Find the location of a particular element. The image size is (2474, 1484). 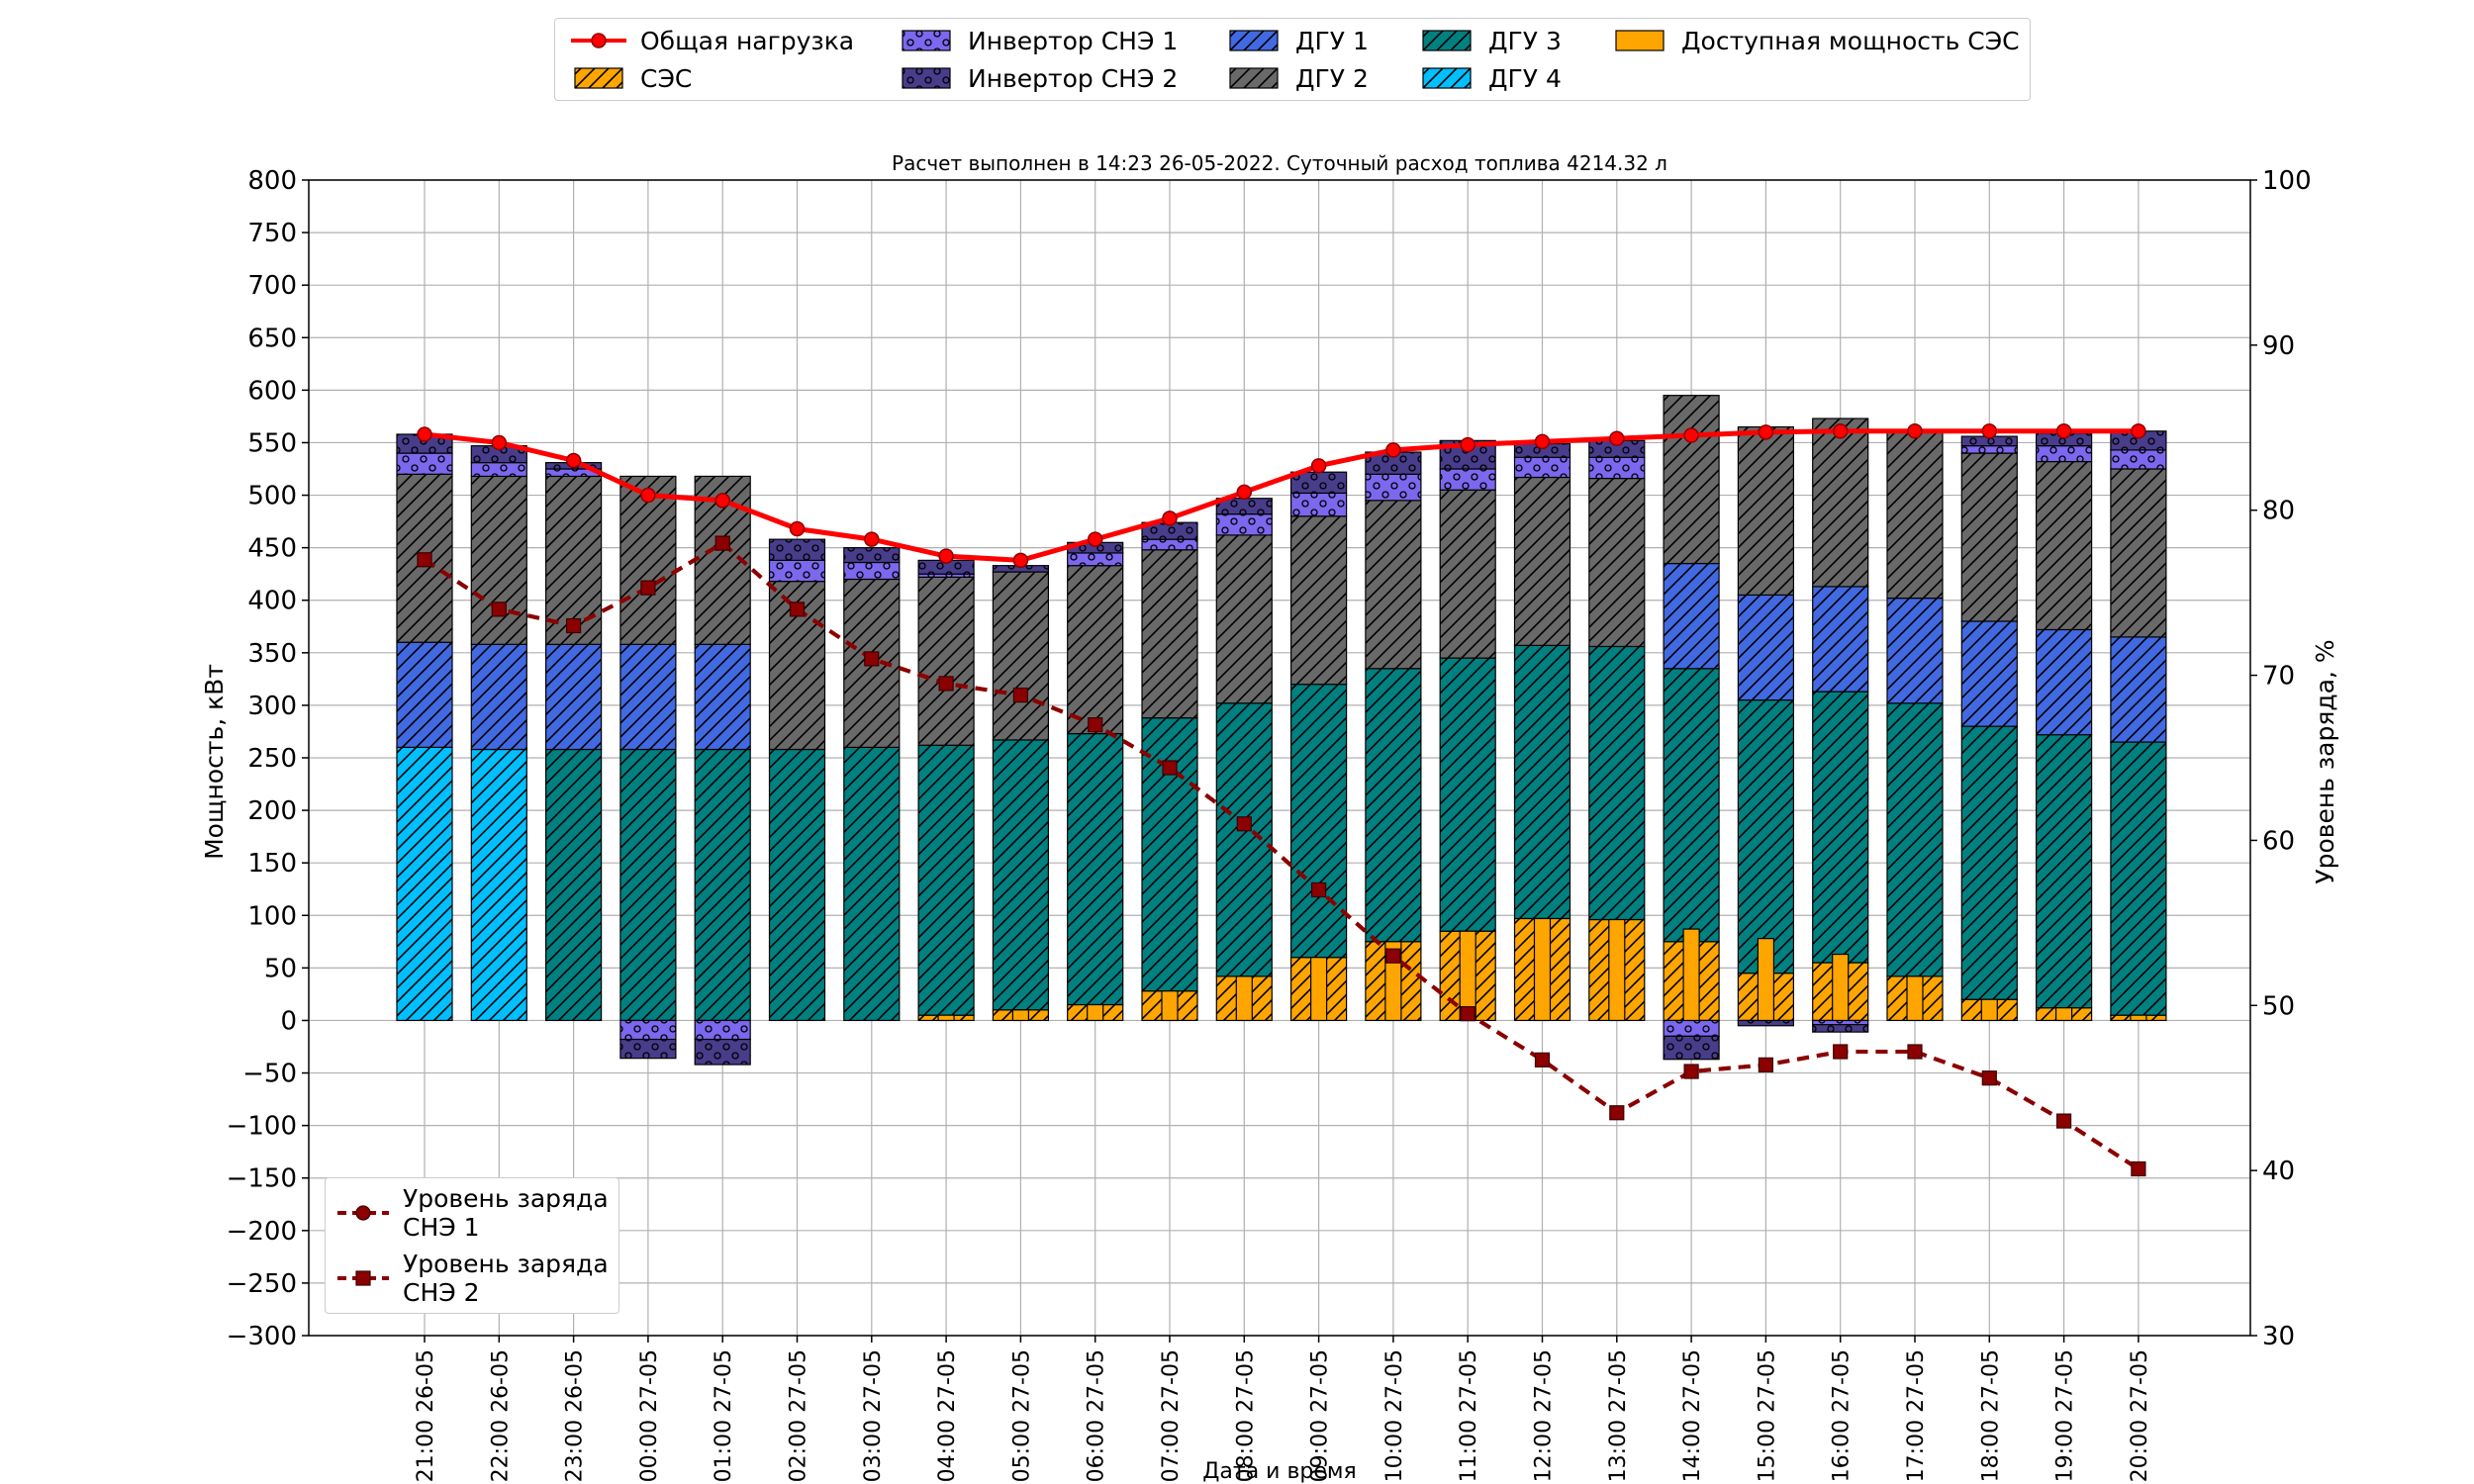

y2-tick-label: 40 is located at coordinates (2279, 1171).